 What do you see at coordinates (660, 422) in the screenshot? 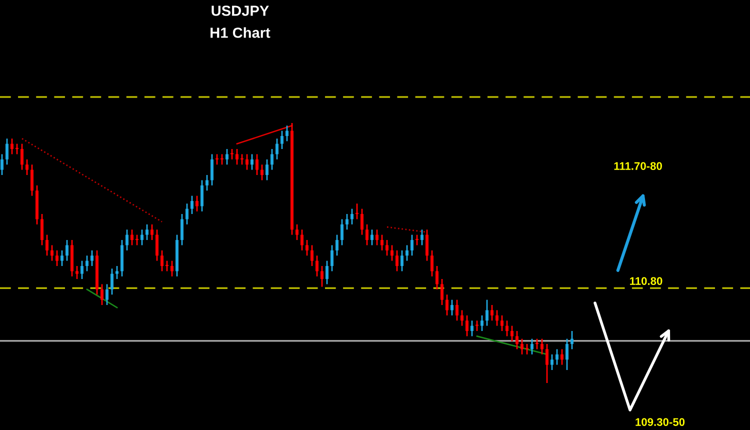
I see `text: 109.30-50` at bounding box center [660, 422].